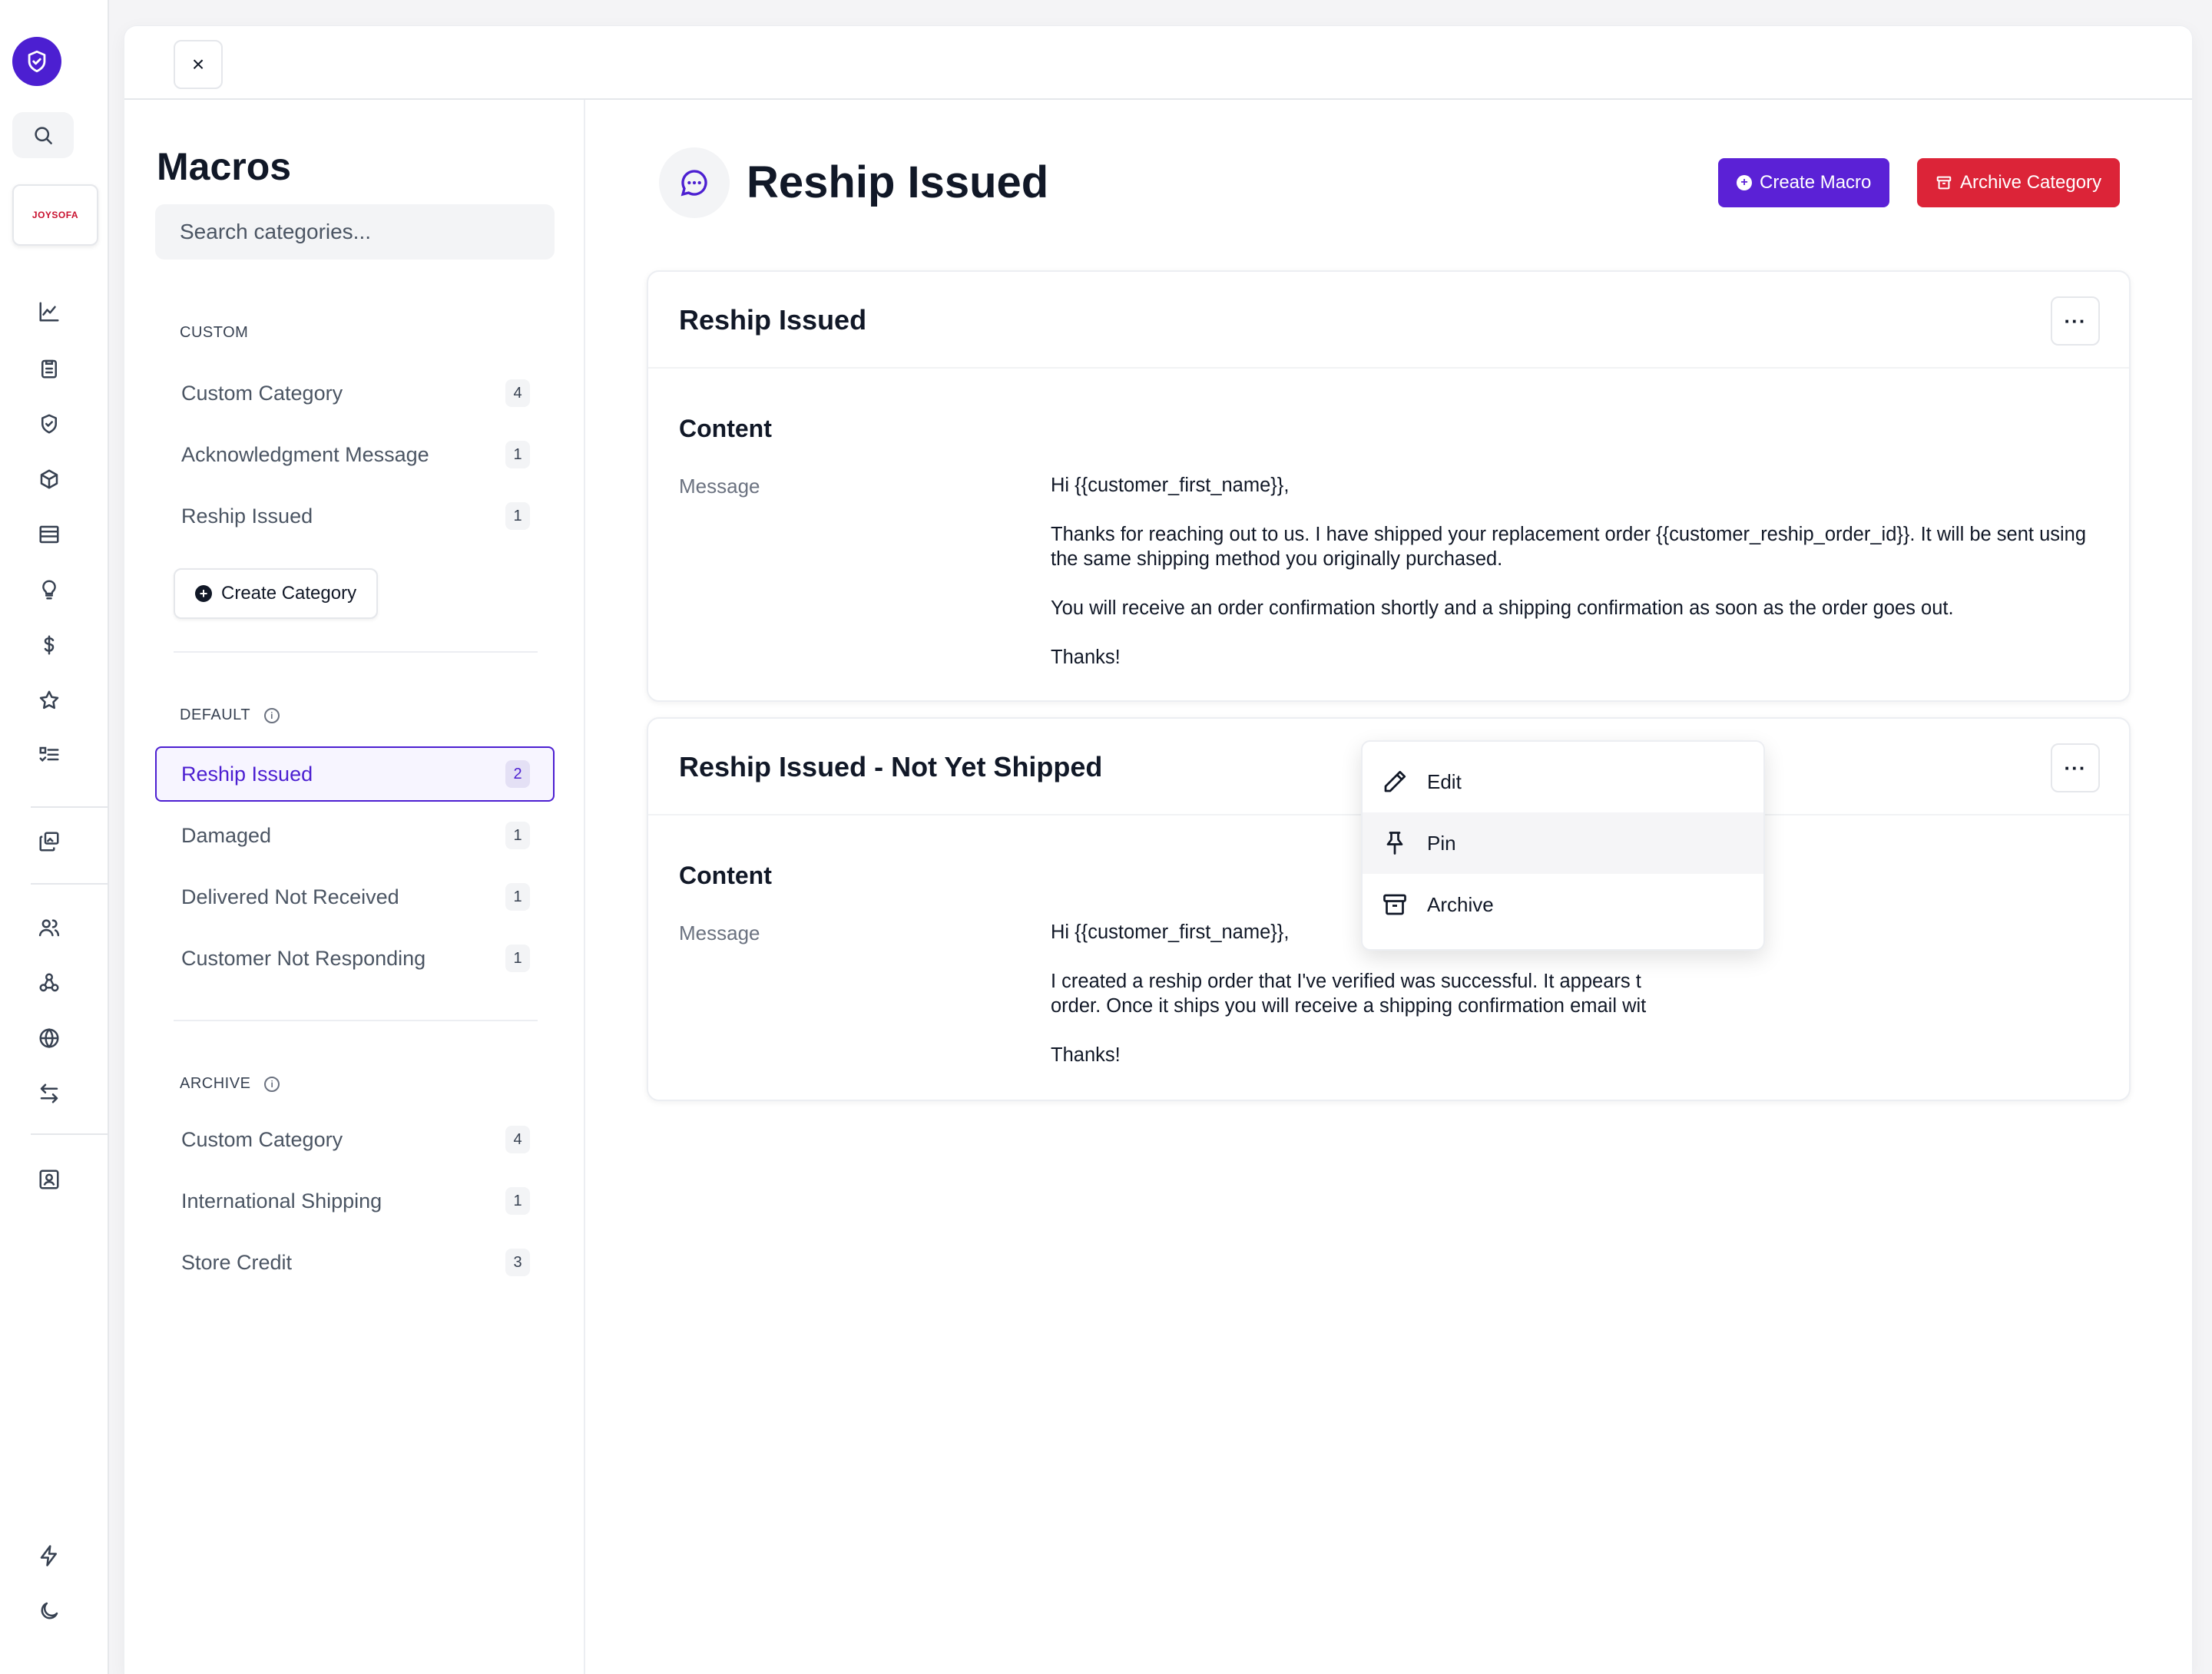 This screenshot has width=2212, height=1674. I want to click on macro-title: Reship Issued, so click(773, 320).